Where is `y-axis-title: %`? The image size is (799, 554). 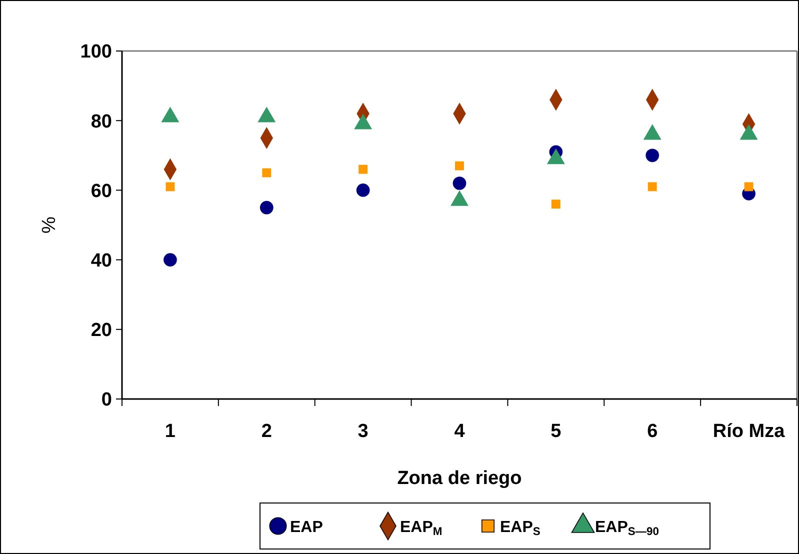
y-axis-title: % is located at coordinates (49, 225).